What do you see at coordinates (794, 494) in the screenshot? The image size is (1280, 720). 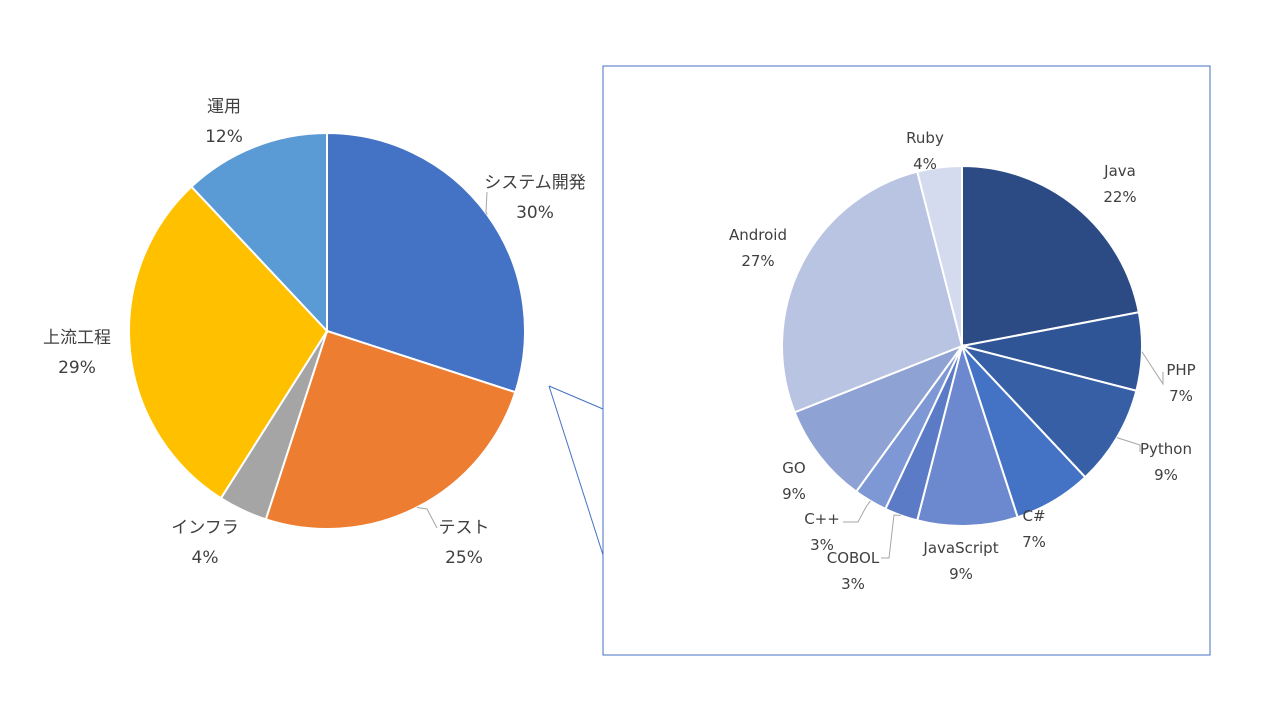 I see `detail-value-label-go: 9%` at bounding box center [794, 494].